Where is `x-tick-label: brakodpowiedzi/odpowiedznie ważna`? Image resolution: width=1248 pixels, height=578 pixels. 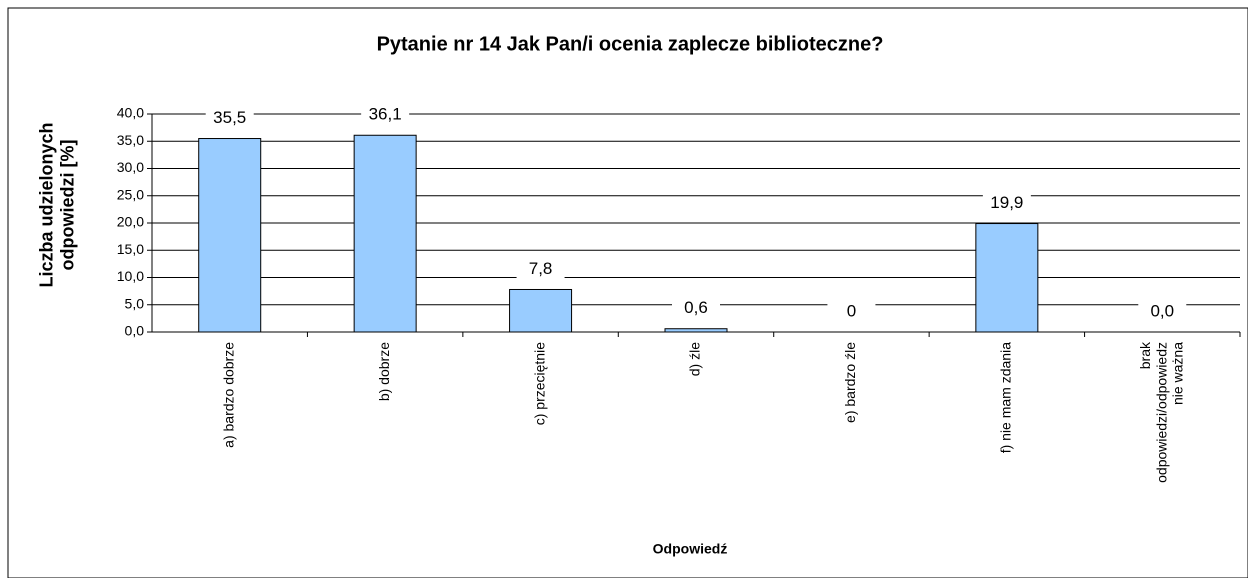 x-tick-label: brakodpowiedzi/odpowiedznie ważna is located at coordinates (1161, 412).